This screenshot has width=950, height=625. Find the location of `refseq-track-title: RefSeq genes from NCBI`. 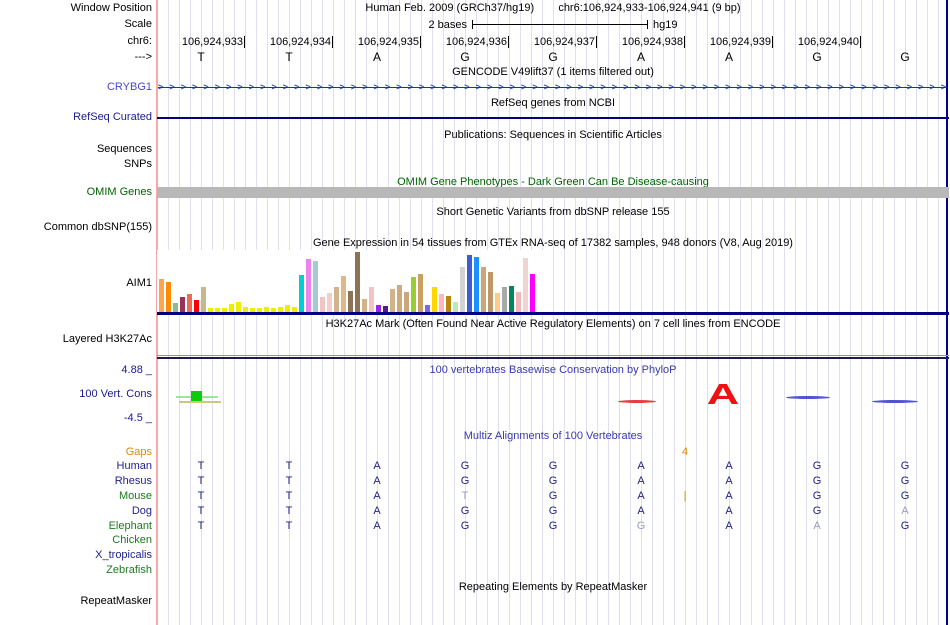

refseq-track-title: RefSeq genes from NCBI is located at coordinates (553, 103).